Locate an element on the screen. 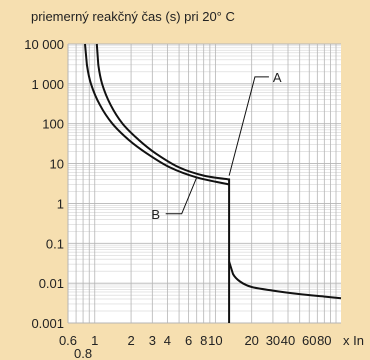  annotations: AB is located at coordinates (216, 146).